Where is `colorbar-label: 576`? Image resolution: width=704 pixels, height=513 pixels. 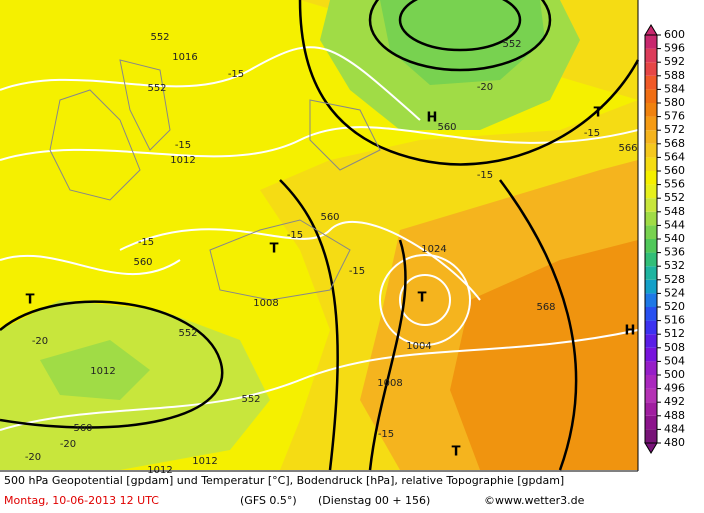 colorbar-label: 576 is located at coordinates (674, 116).